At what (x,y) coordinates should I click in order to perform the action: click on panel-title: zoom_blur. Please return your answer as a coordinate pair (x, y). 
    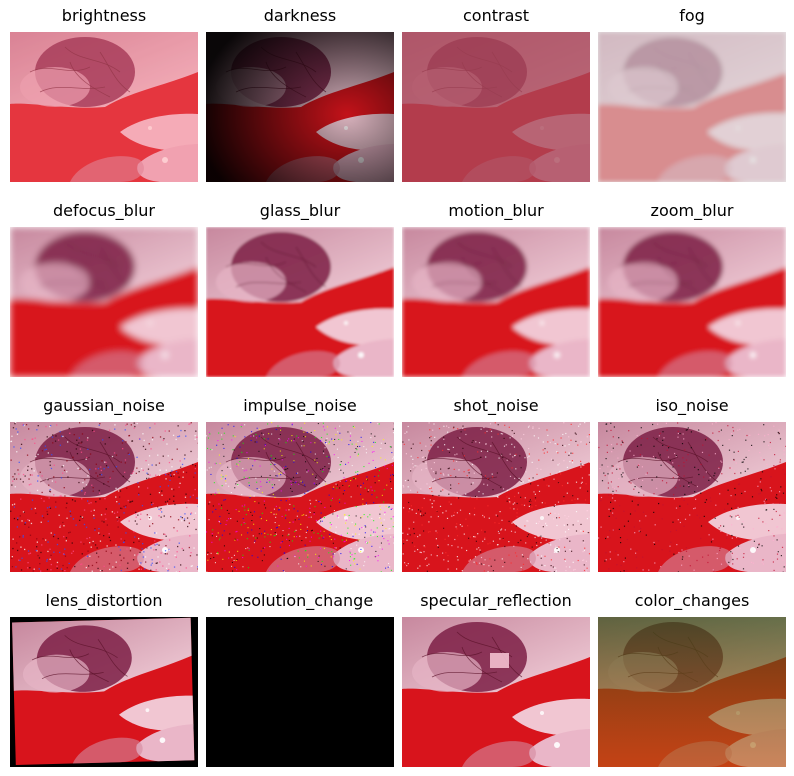
    Looking at the image, I should click on (692, 210).